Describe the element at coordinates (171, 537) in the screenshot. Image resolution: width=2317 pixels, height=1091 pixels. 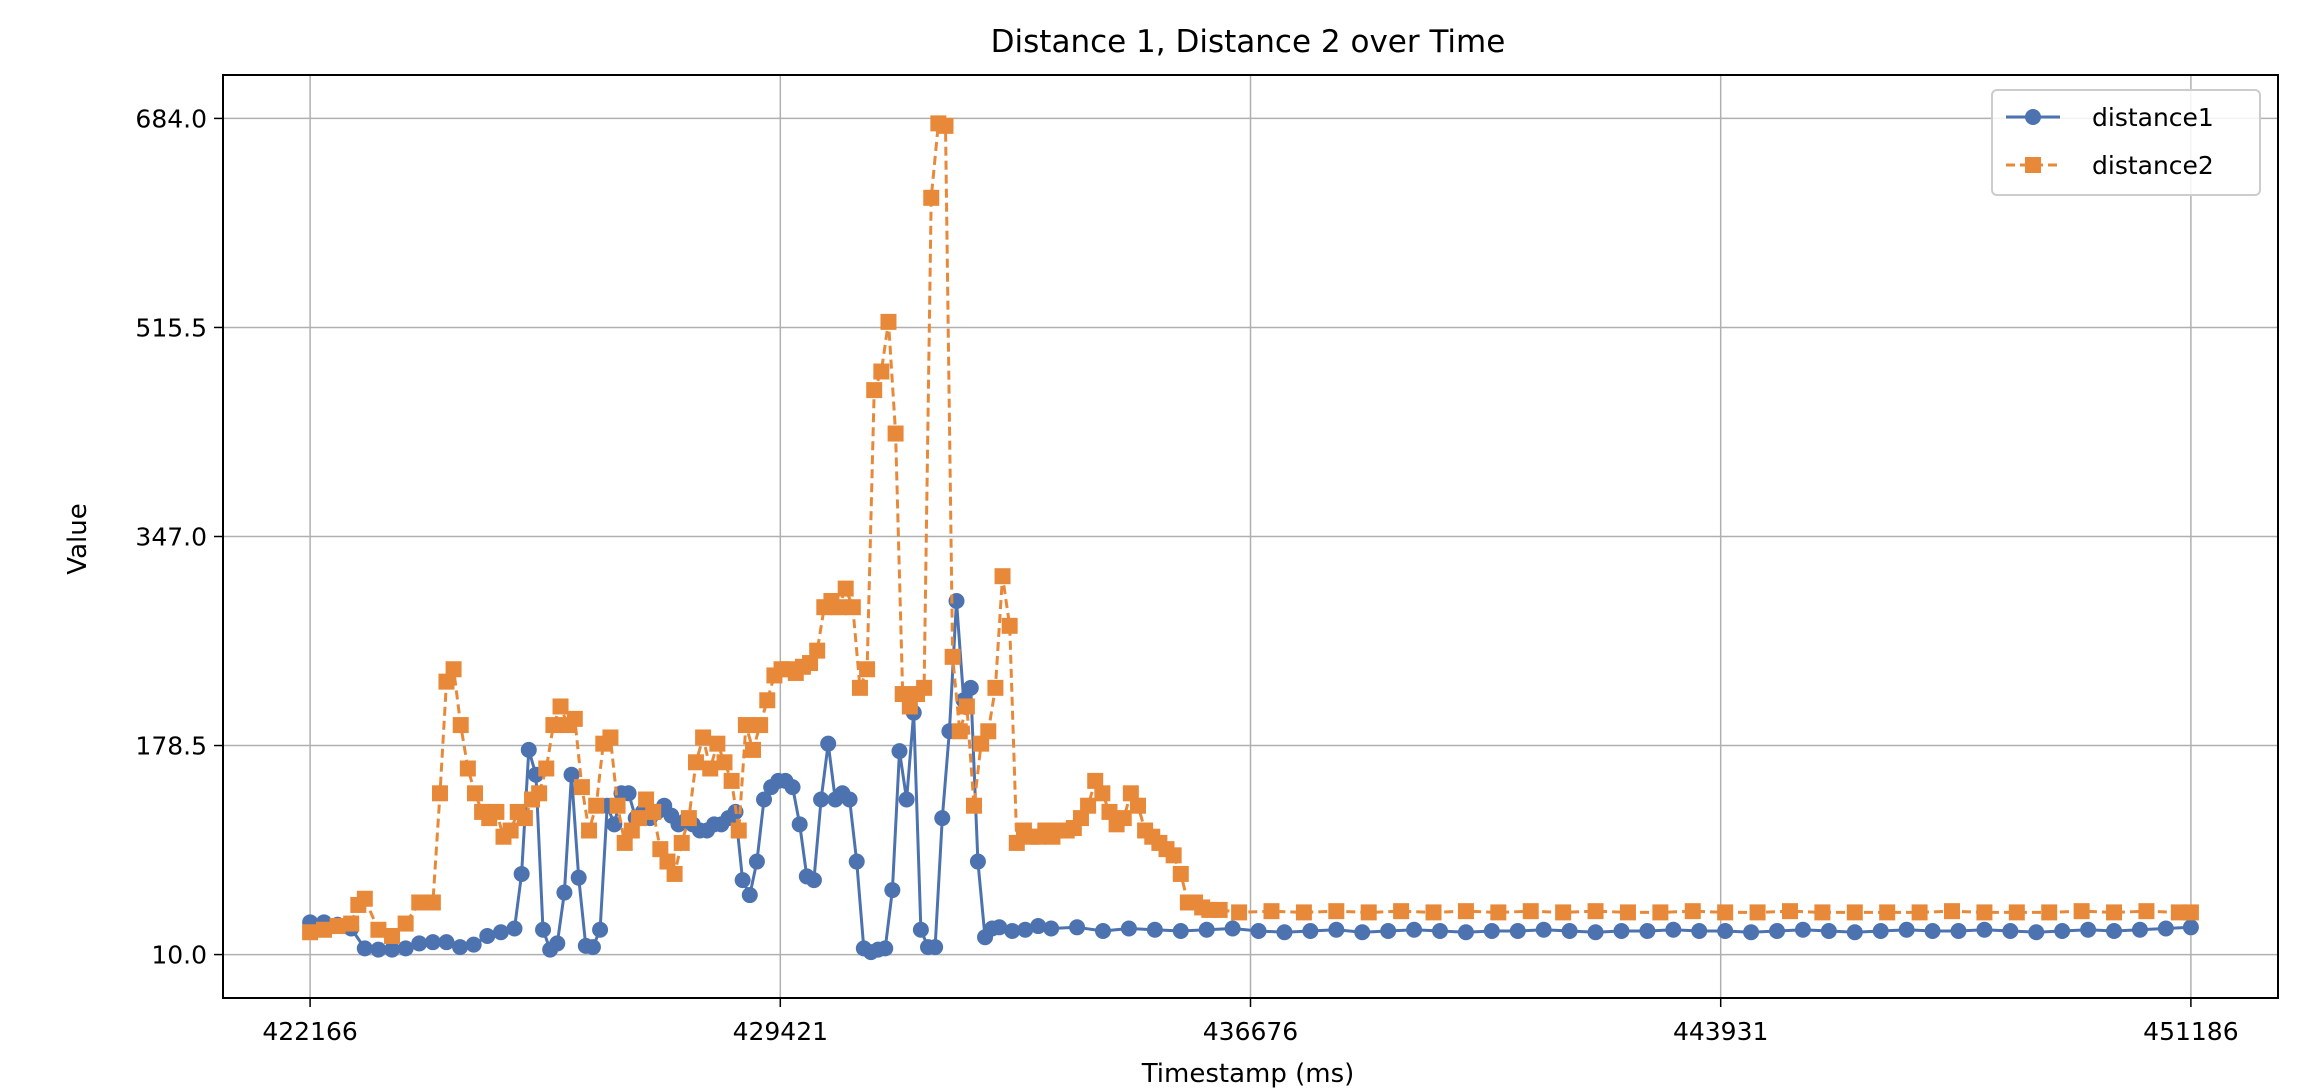
I see `y-tick-label: 347.0` at that location.